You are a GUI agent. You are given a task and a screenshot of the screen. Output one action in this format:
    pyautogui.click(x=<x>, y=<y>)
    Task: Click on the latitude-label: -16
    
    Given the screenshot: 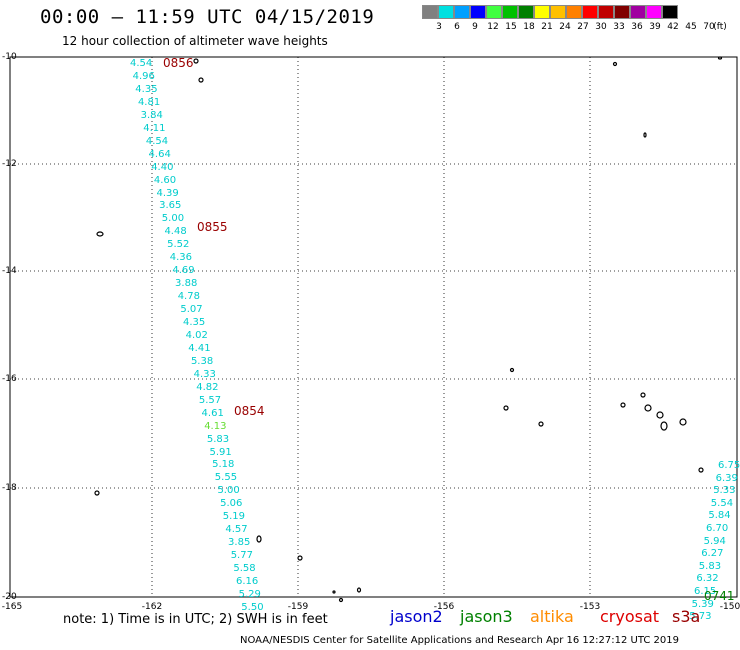 What is the action you would take?
    pyautogui.click(x=9, y=379)
    